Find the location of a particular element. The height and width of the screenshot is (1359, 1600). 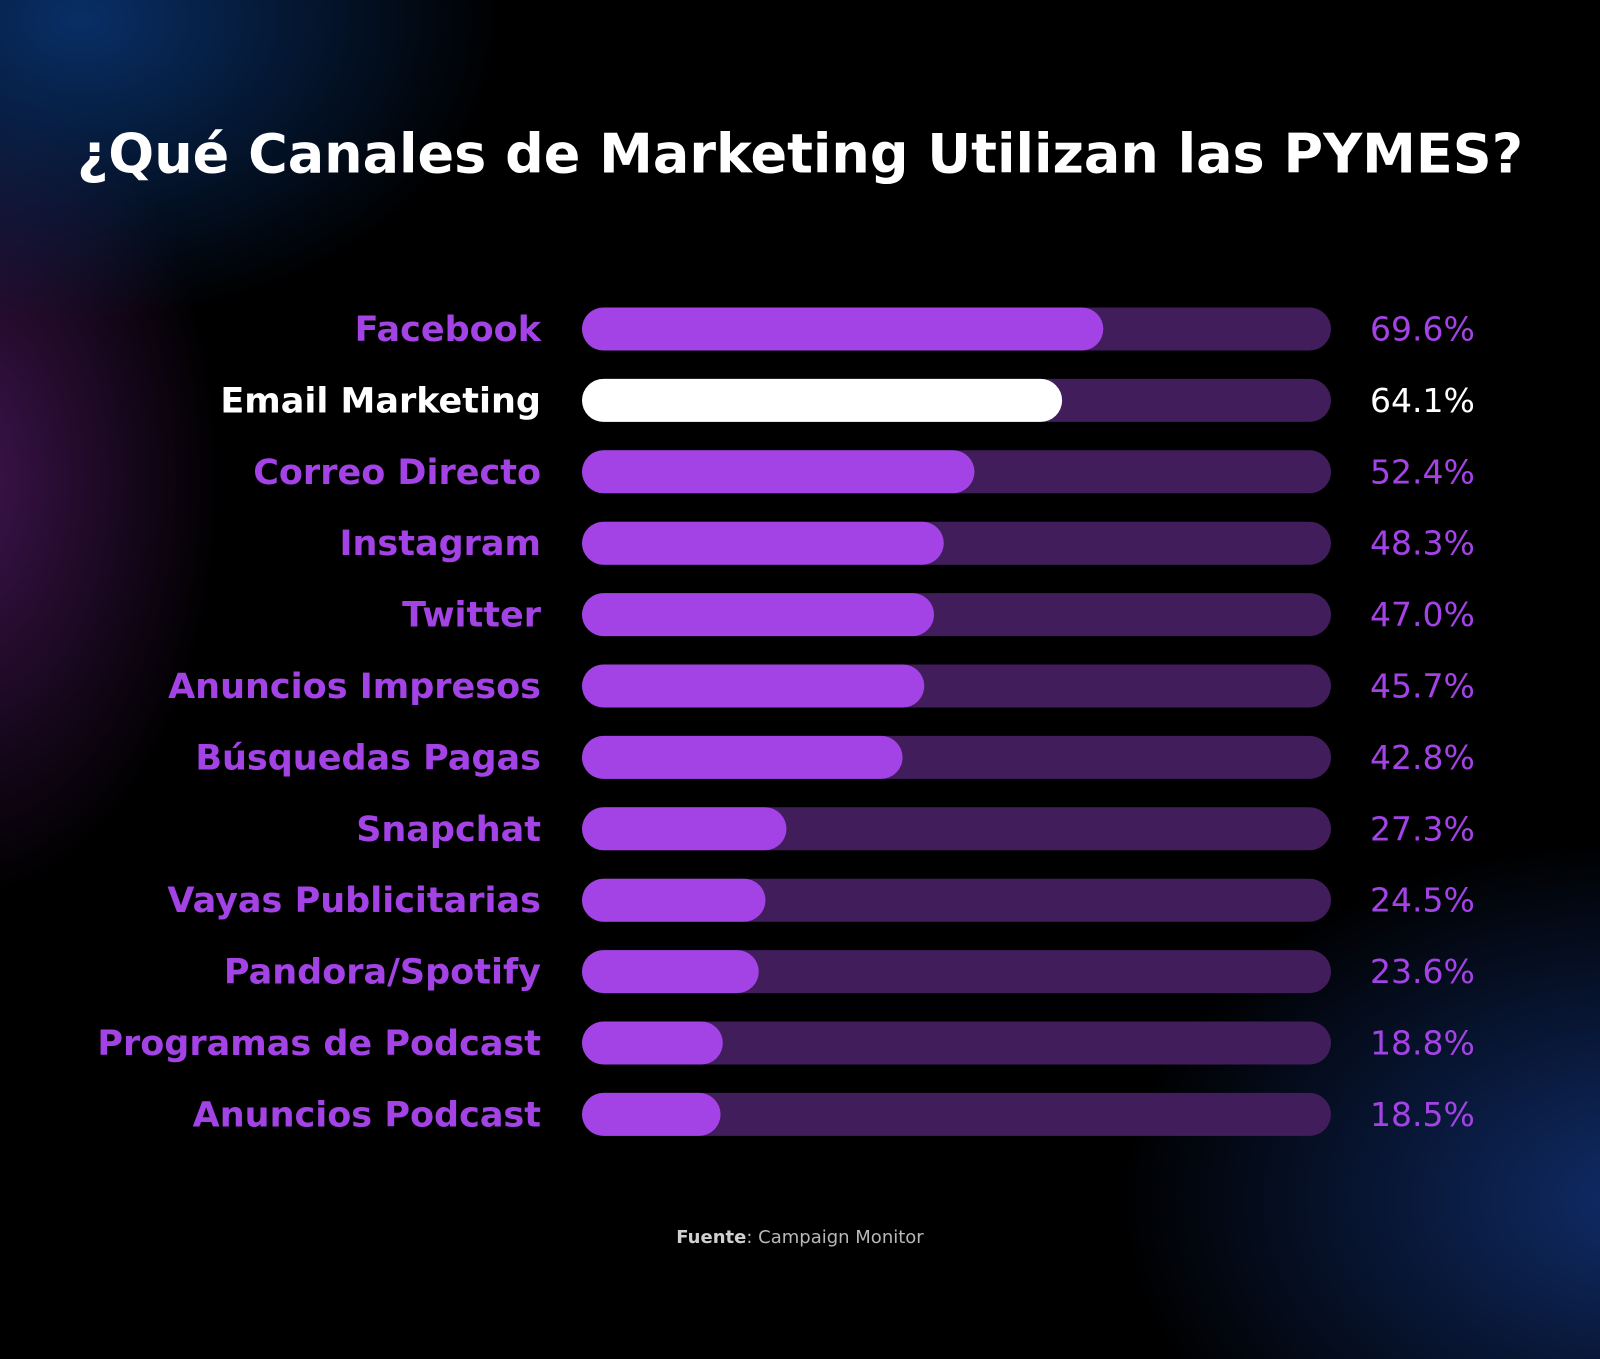

category-label: Twitter is located at coordinates (472, 616).